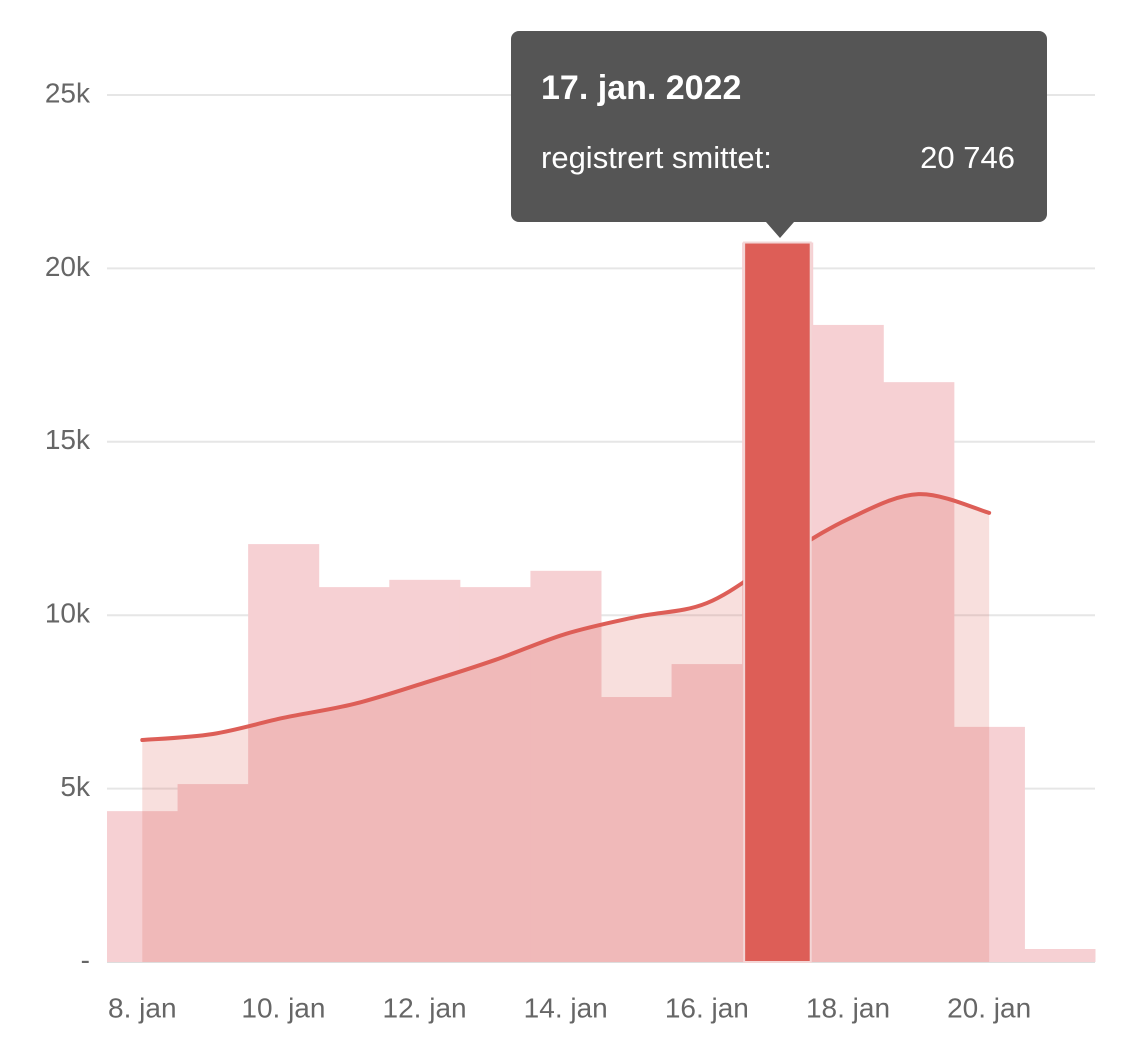 The image size is (1125, 1048). Describe the element at coordinates (283, 1007) in the screenshot. I see `x-tick-label: 10. jan` at that location.